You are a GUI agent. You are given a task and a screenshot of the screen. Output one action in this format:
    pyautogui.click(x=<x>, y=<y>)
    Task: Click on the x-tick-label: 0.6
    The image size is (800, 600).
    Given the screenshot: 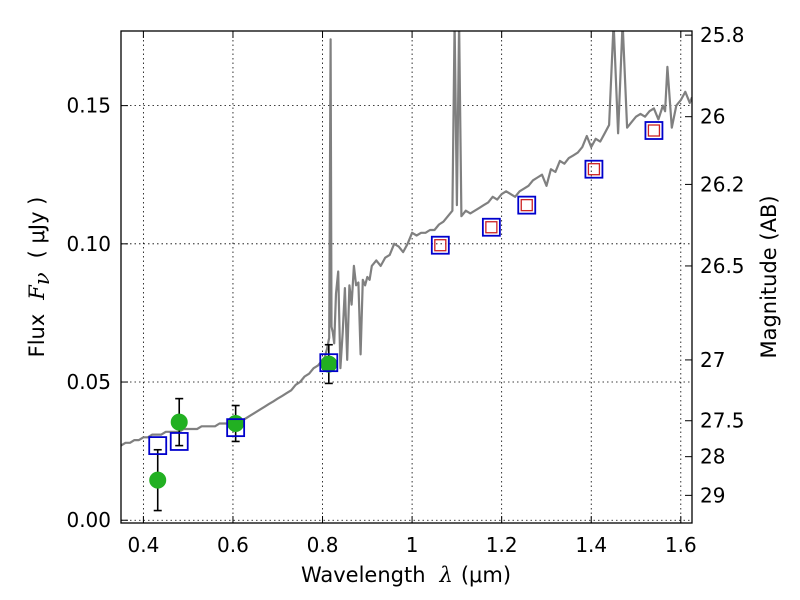 What is the action you would take?
    pyautogui.click(x=233, y=545)
    